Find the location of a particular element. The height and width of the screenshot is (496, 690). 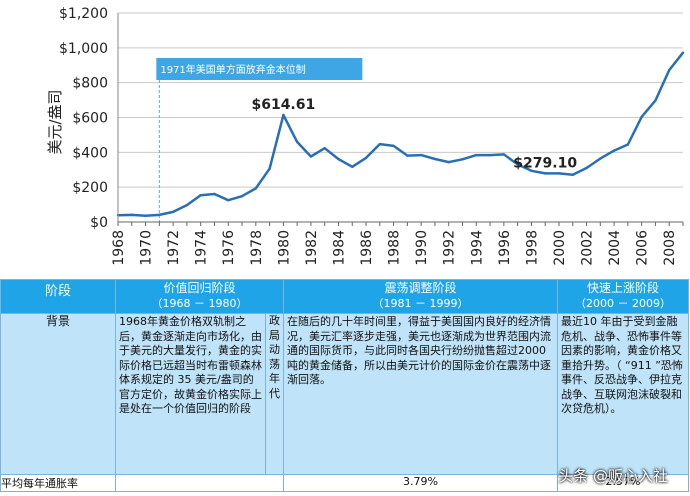

x-tick-label: 1986 is located at coordinates (367, 248).